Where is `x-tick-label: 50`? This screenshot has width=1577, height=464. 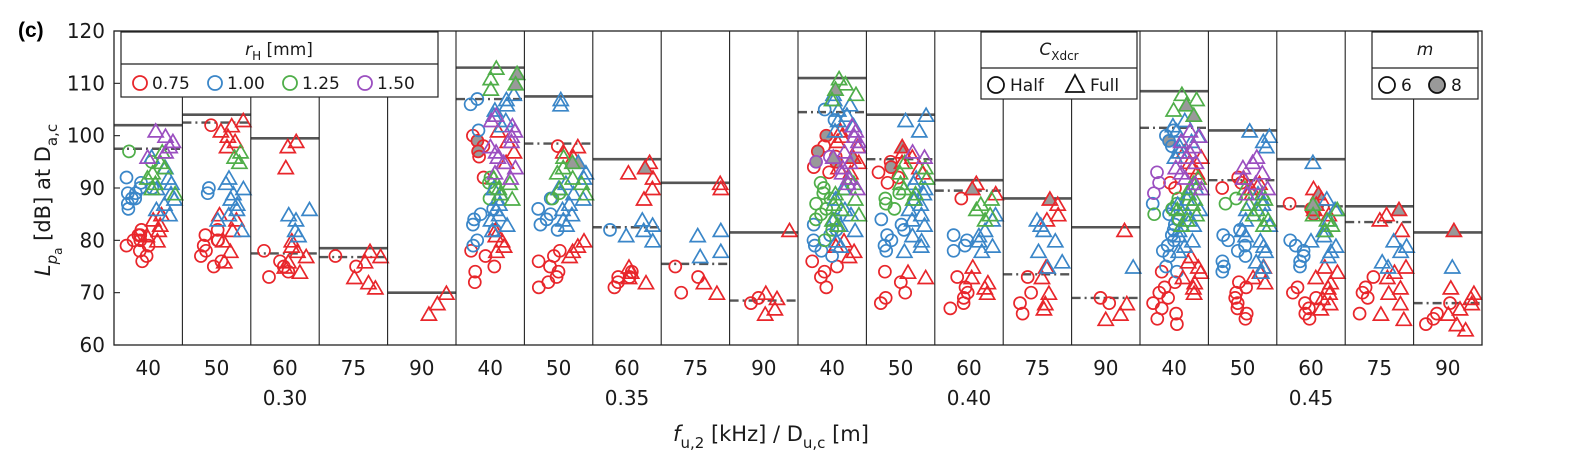
x-tick-label: 50 is located at coordinates (900, 368).